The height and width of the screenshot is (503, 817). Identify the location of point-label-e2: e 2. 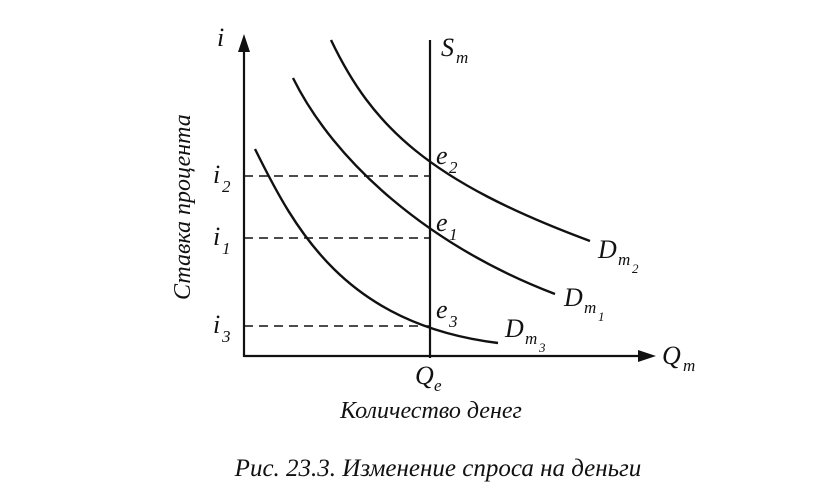
(447, 159).